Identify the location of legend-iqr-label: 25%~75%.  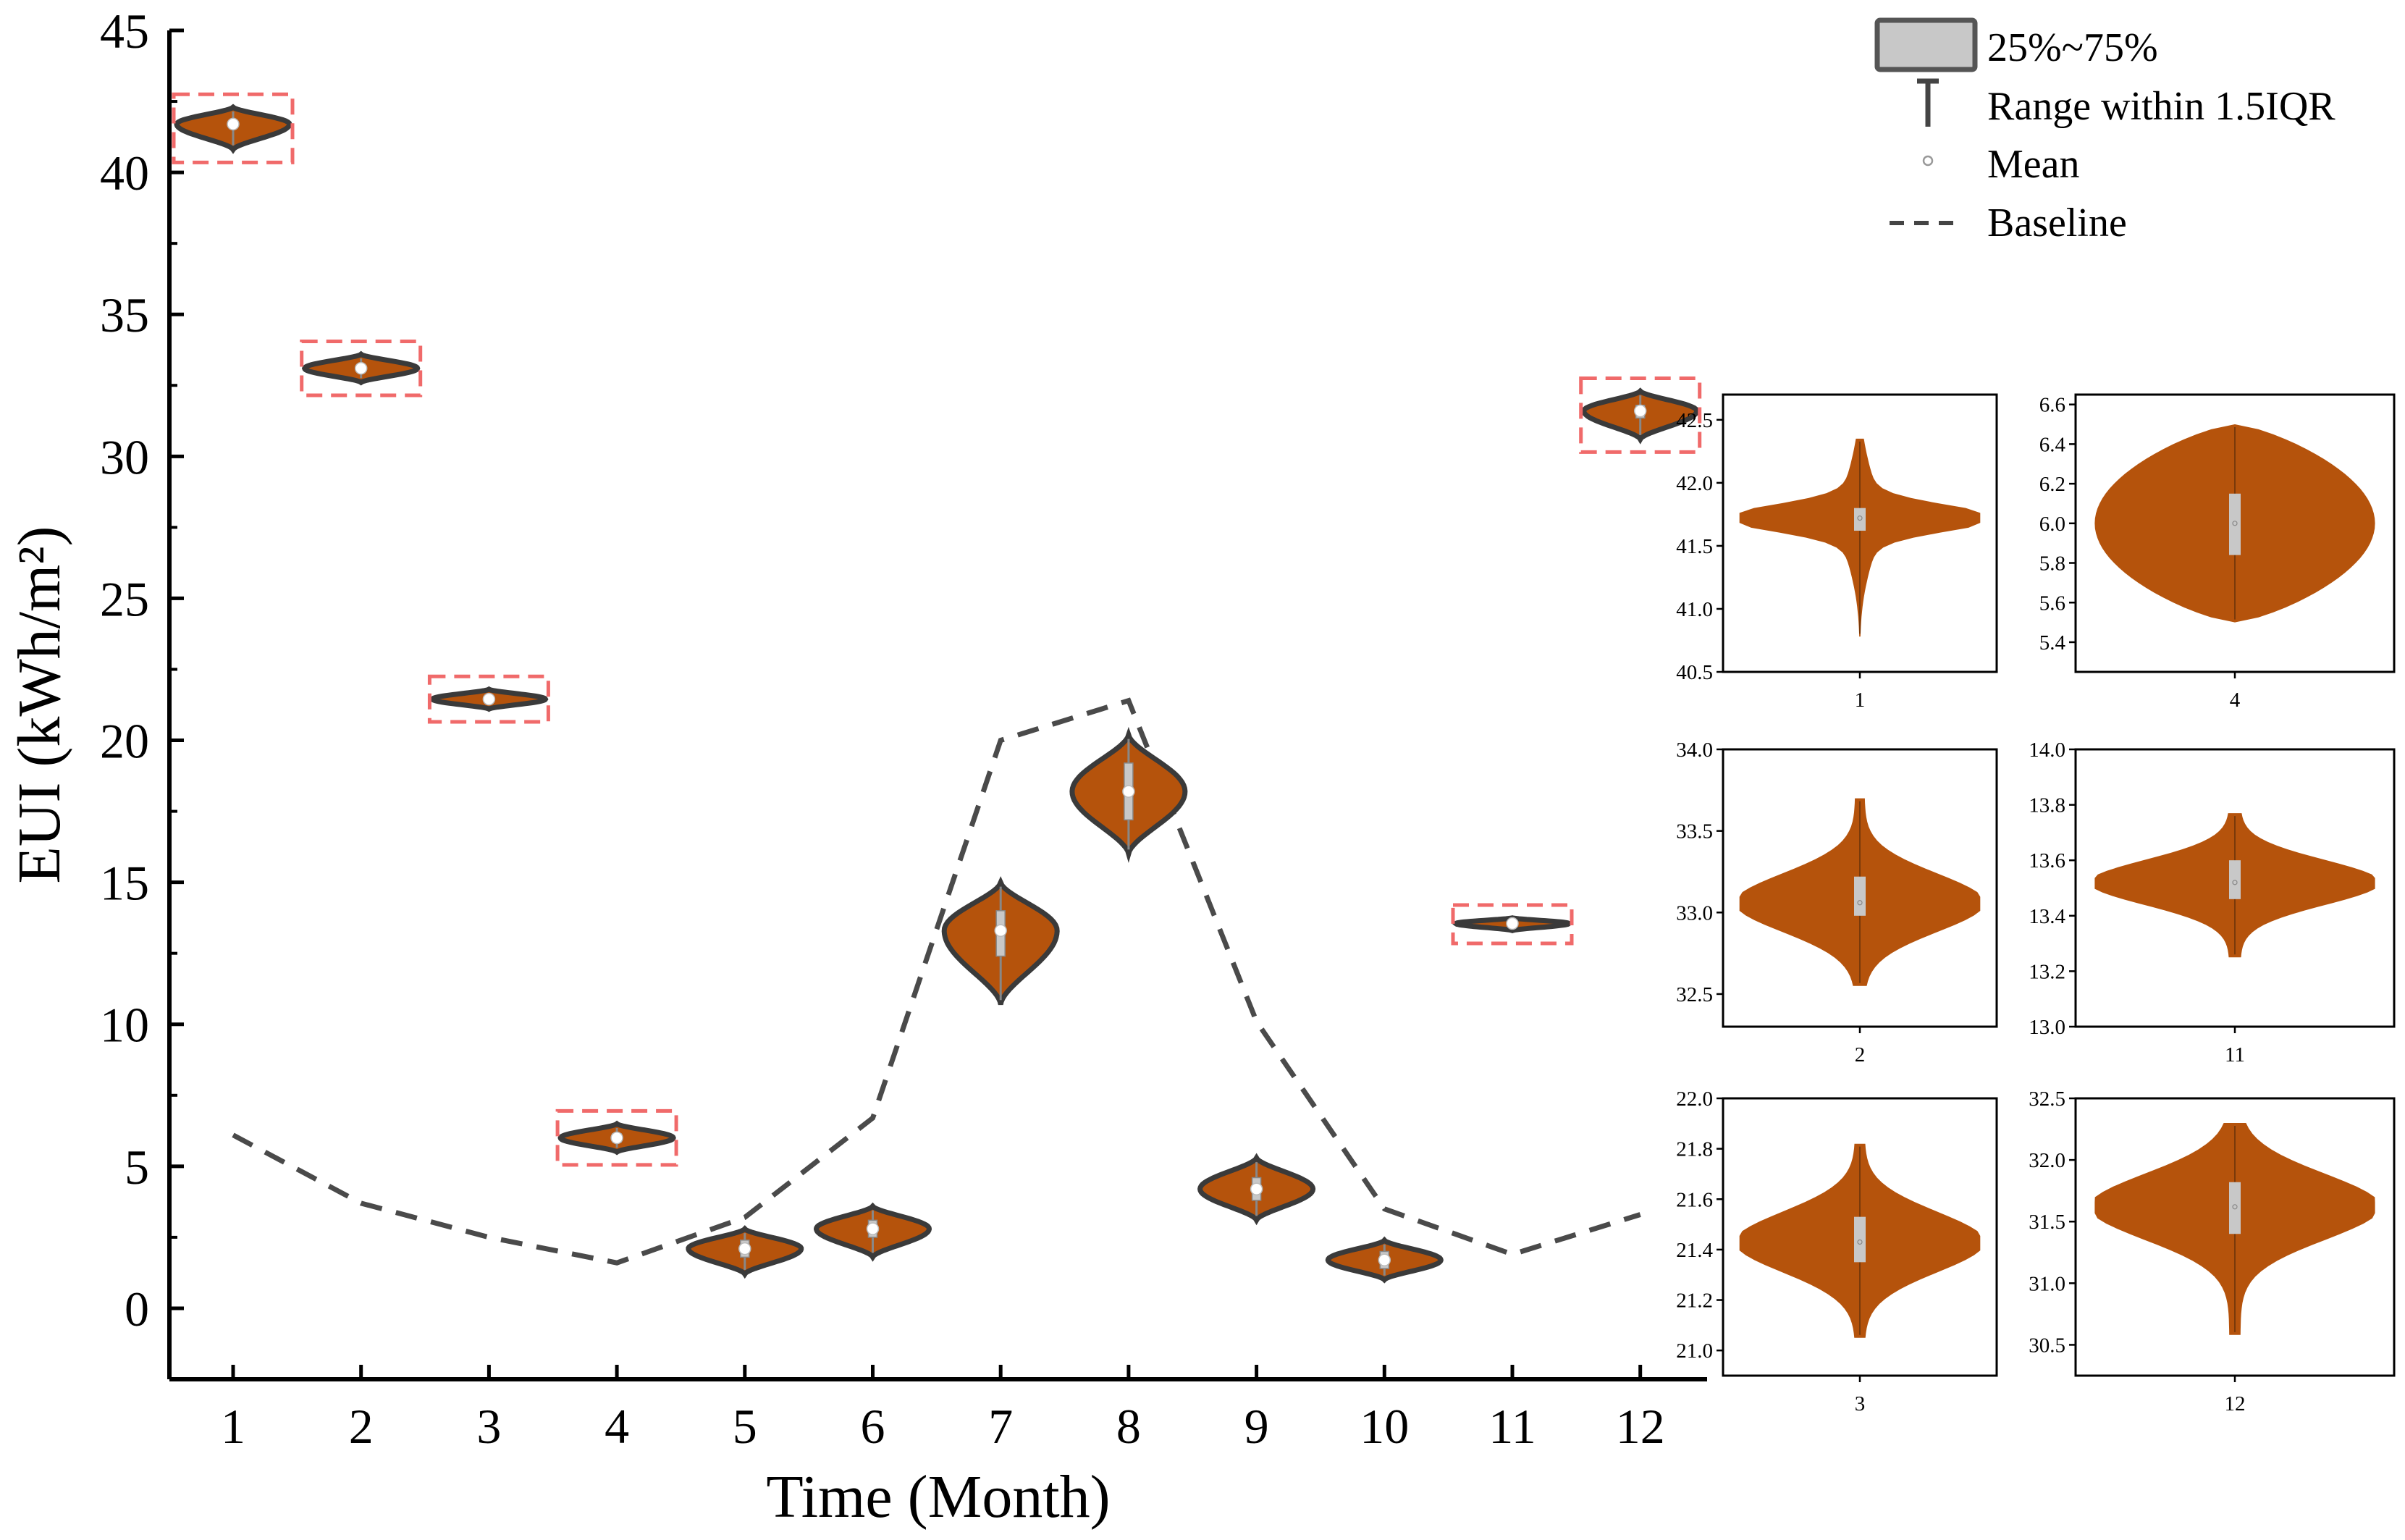
(2072, 48).